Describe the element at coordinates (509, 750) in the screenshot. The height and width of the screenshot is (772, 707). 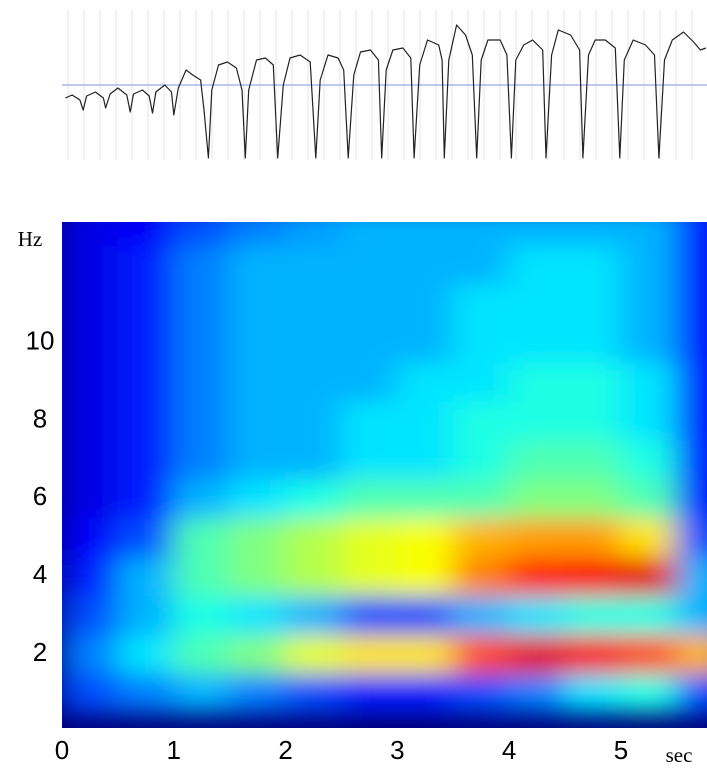
I see `x-tick-label: 4` at that location.